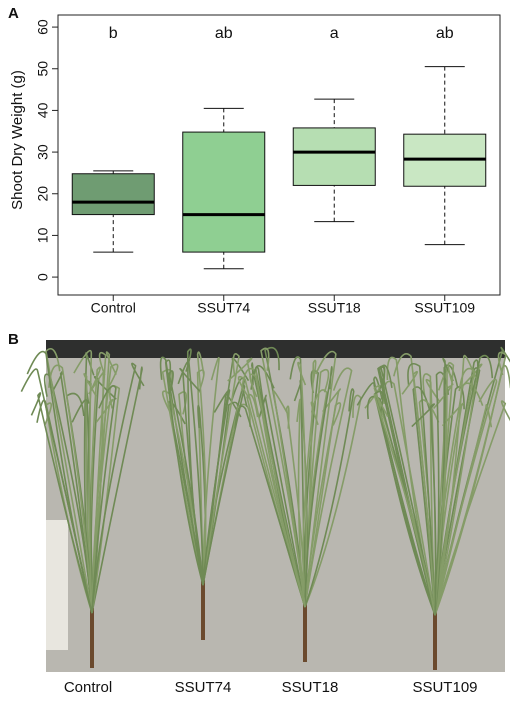 The width and height of the screenshot is (510, 702). Describe the element at coordinates (17, 140) in the screenshot. I see `y-axis-label: Shoot Dry Weight (g)` at that location.